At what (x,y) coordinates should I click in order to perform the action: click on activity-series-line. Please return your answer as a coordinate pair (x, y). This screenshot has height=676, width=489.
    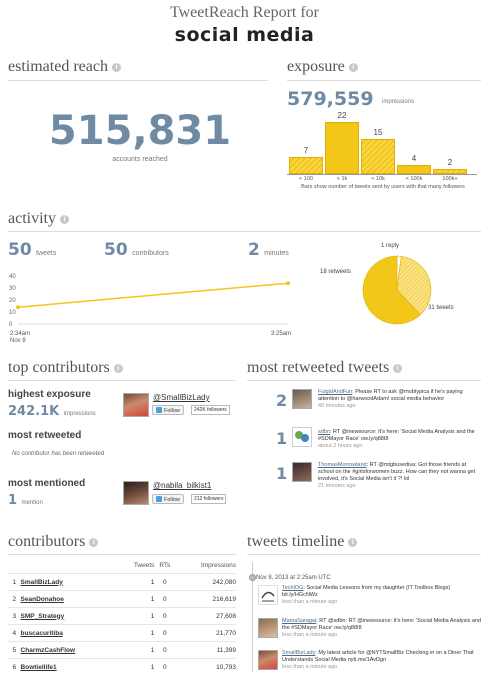
    Looking at the image, I should click on (153, 295).